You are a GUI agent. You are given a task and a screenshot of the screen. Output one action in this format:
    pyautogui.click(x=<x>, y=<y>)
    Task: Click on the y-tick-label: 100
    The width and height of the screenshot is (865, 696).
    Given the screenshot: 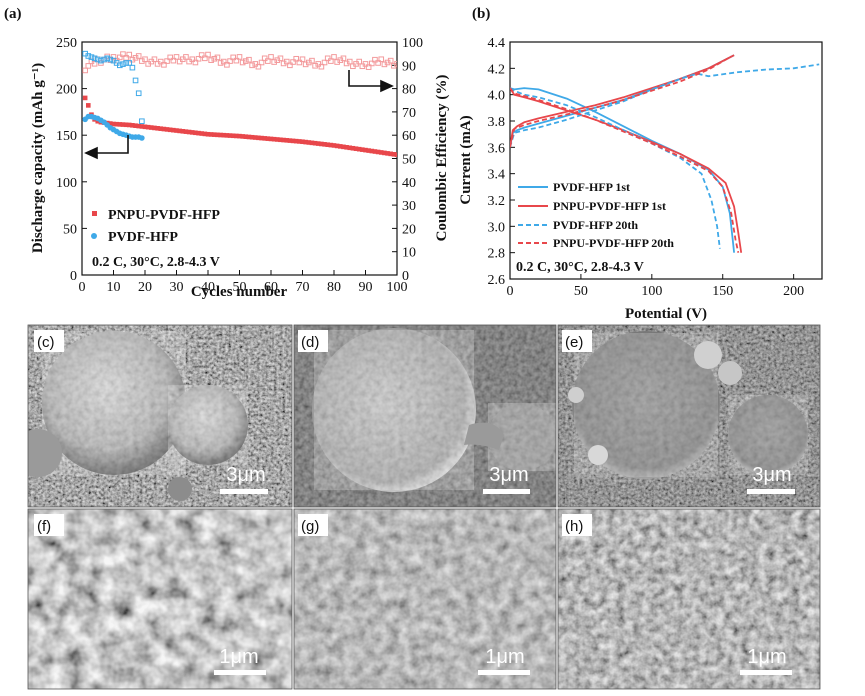 What is the action you would take?
    pyautogui.click(x=66, y=183)
    